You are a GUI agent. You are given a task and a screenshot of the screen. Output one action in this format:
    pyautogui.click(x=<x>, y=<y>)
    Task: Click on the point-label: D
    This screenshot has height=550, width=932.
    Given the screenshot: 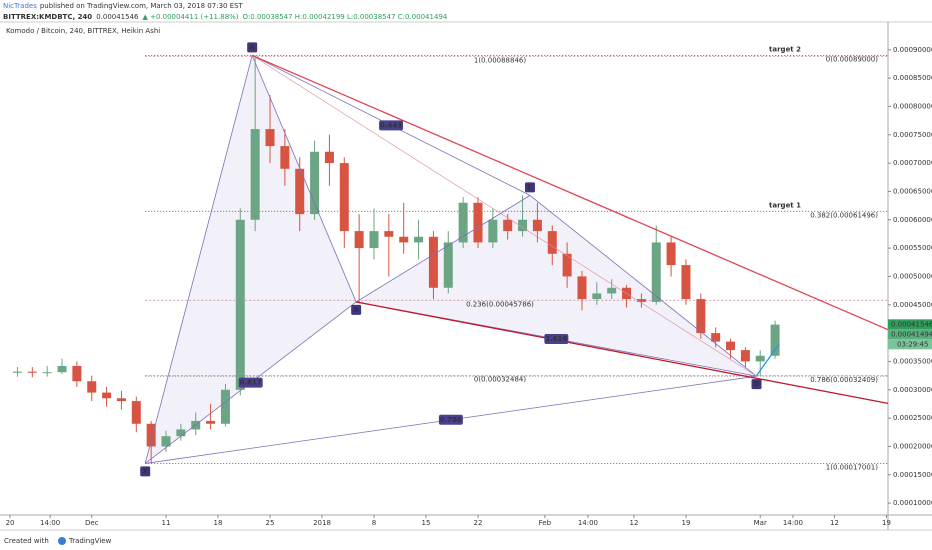 What is the action you would take?
    pyautogui.click(x=757, y=384)
    